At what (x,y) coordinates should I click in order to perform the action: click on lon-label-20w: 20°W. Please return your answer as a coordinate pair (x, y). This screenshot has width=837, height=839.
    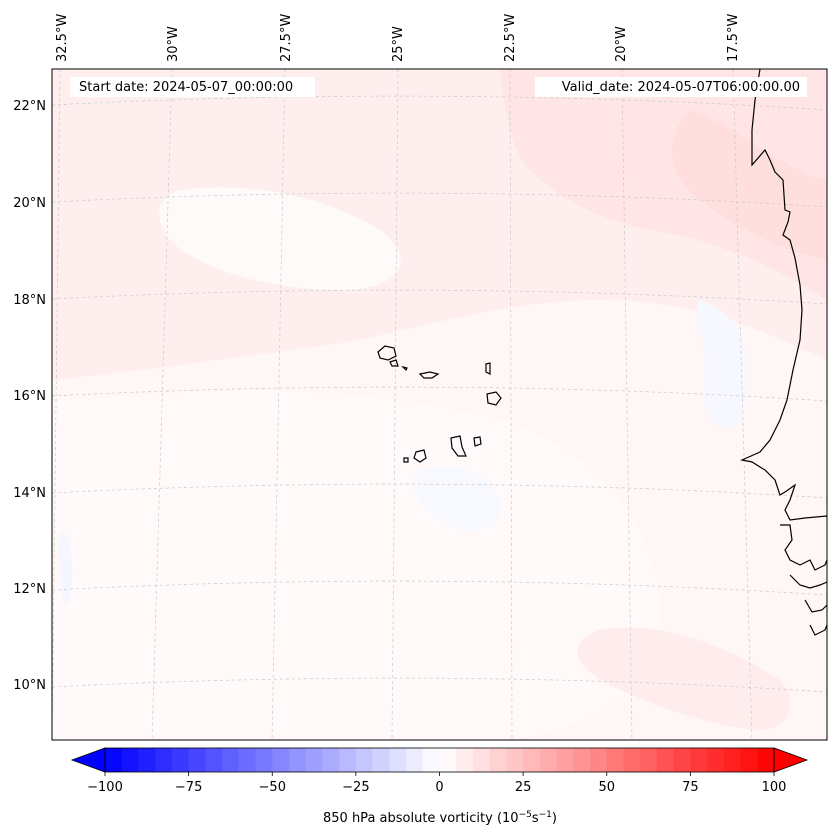
    Looking at the image, I should click on (621, 44).